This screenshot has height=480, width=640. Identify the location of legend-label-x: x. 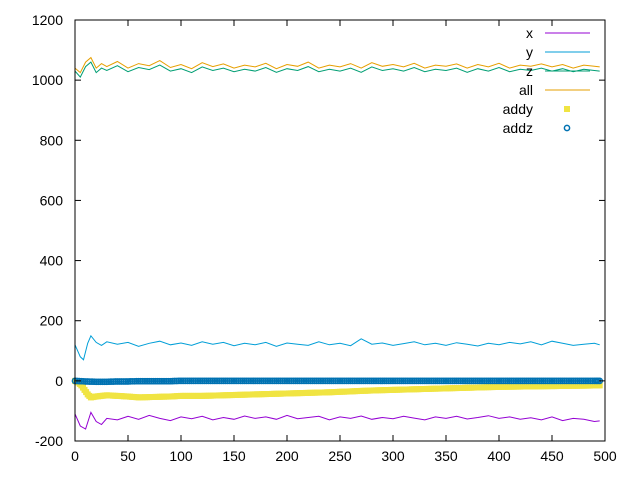
(529, 33).